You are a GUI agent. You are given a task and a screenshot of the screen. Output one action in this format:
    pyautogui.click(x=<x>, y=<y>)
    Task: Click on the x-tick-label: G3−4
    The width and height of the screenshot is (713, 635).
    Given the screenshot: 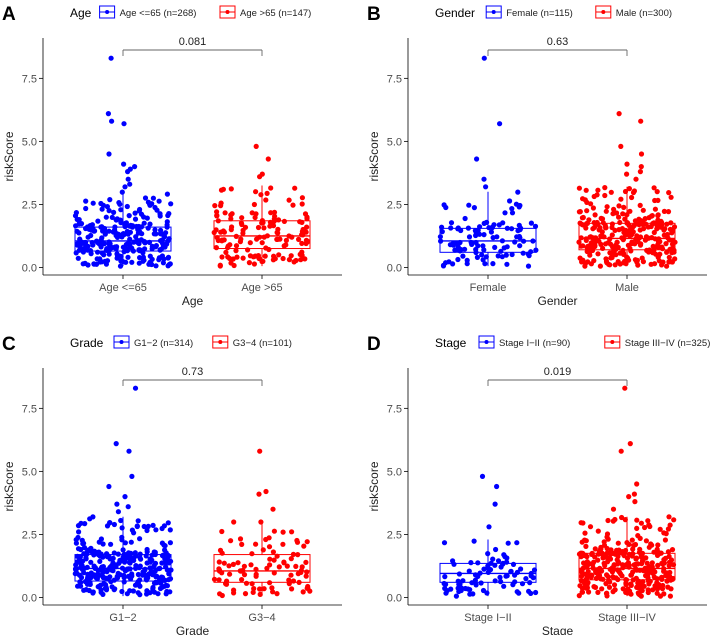 What is the action you would take?
    pyautogui.click(x=261, y=618)
    